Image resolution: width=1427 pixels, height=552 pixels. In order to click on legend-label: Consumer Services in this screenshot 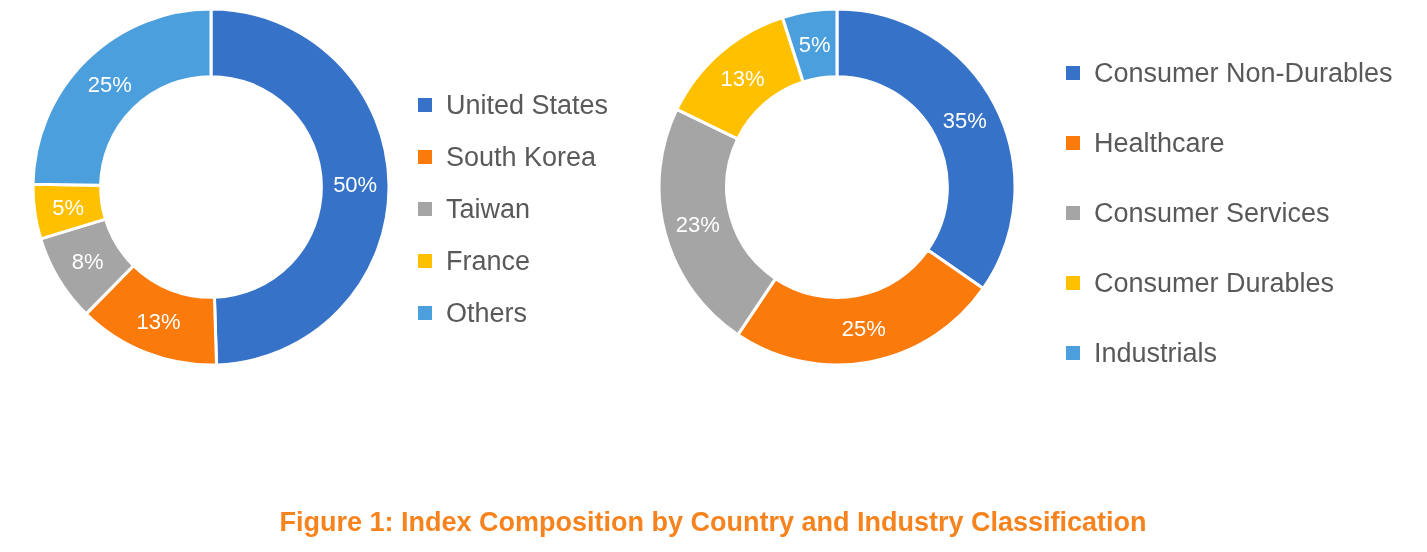, I will do `click(1212, 213)`.